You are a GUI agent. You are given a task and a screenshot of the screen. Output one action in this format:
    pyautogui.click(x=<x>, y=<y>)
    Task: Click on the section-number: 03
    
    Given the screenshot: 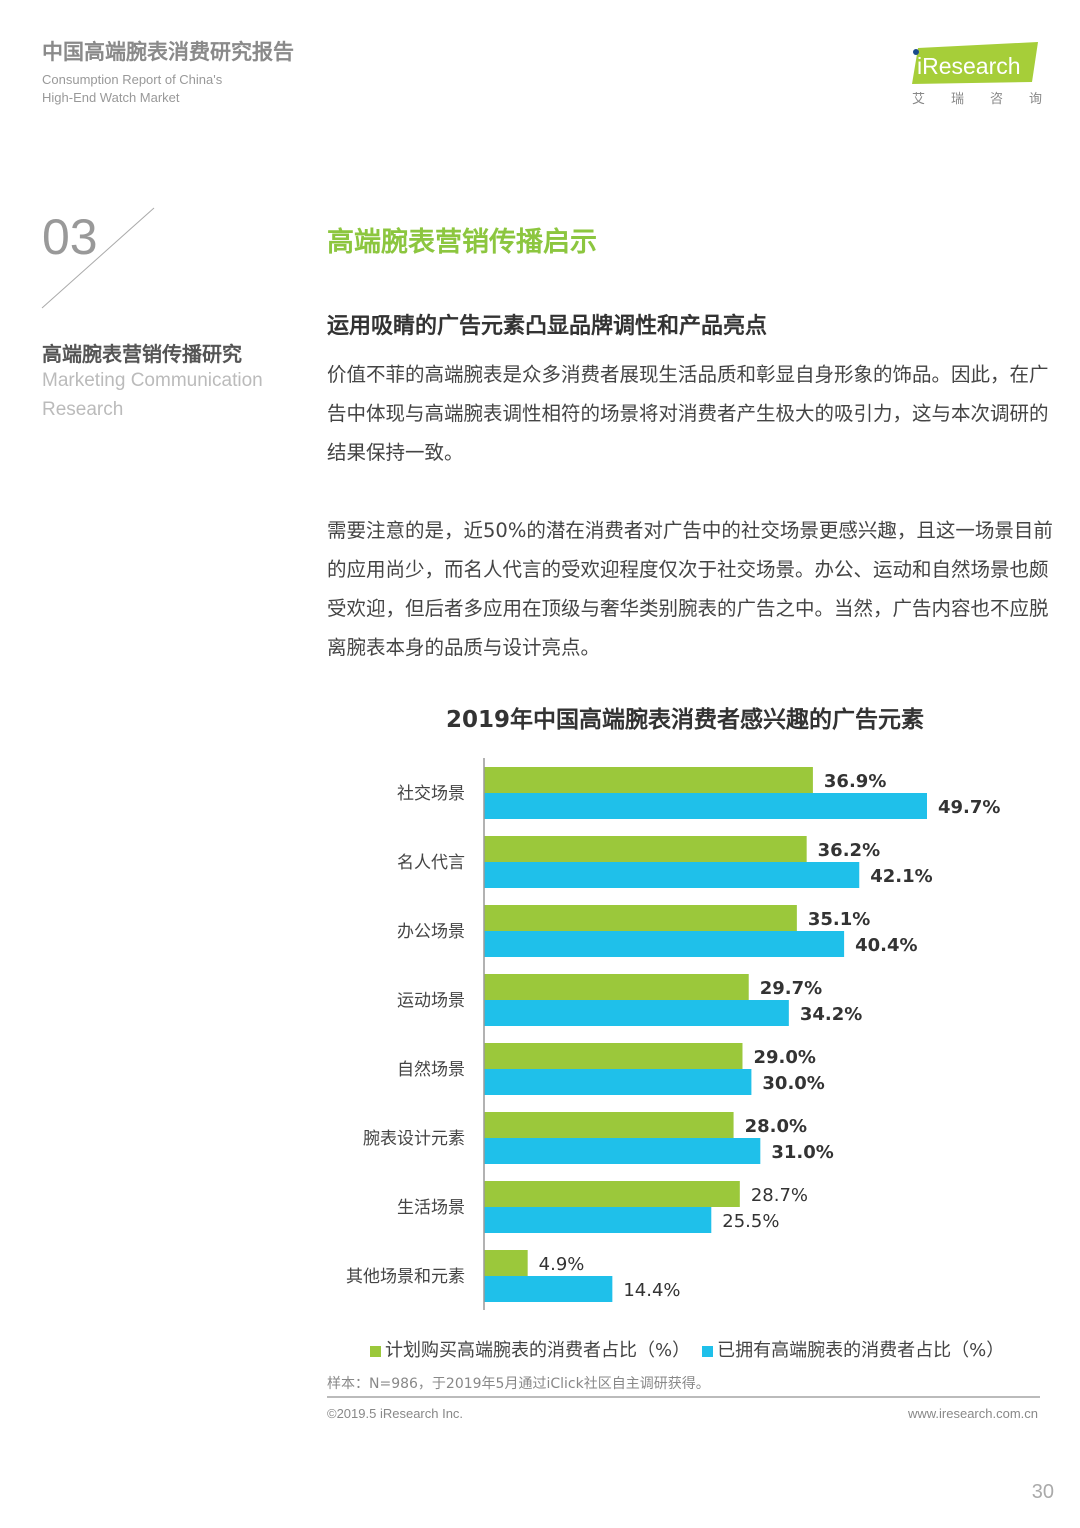 What is the action you would take?
    pyautogui.click(x=70, y=237)
    